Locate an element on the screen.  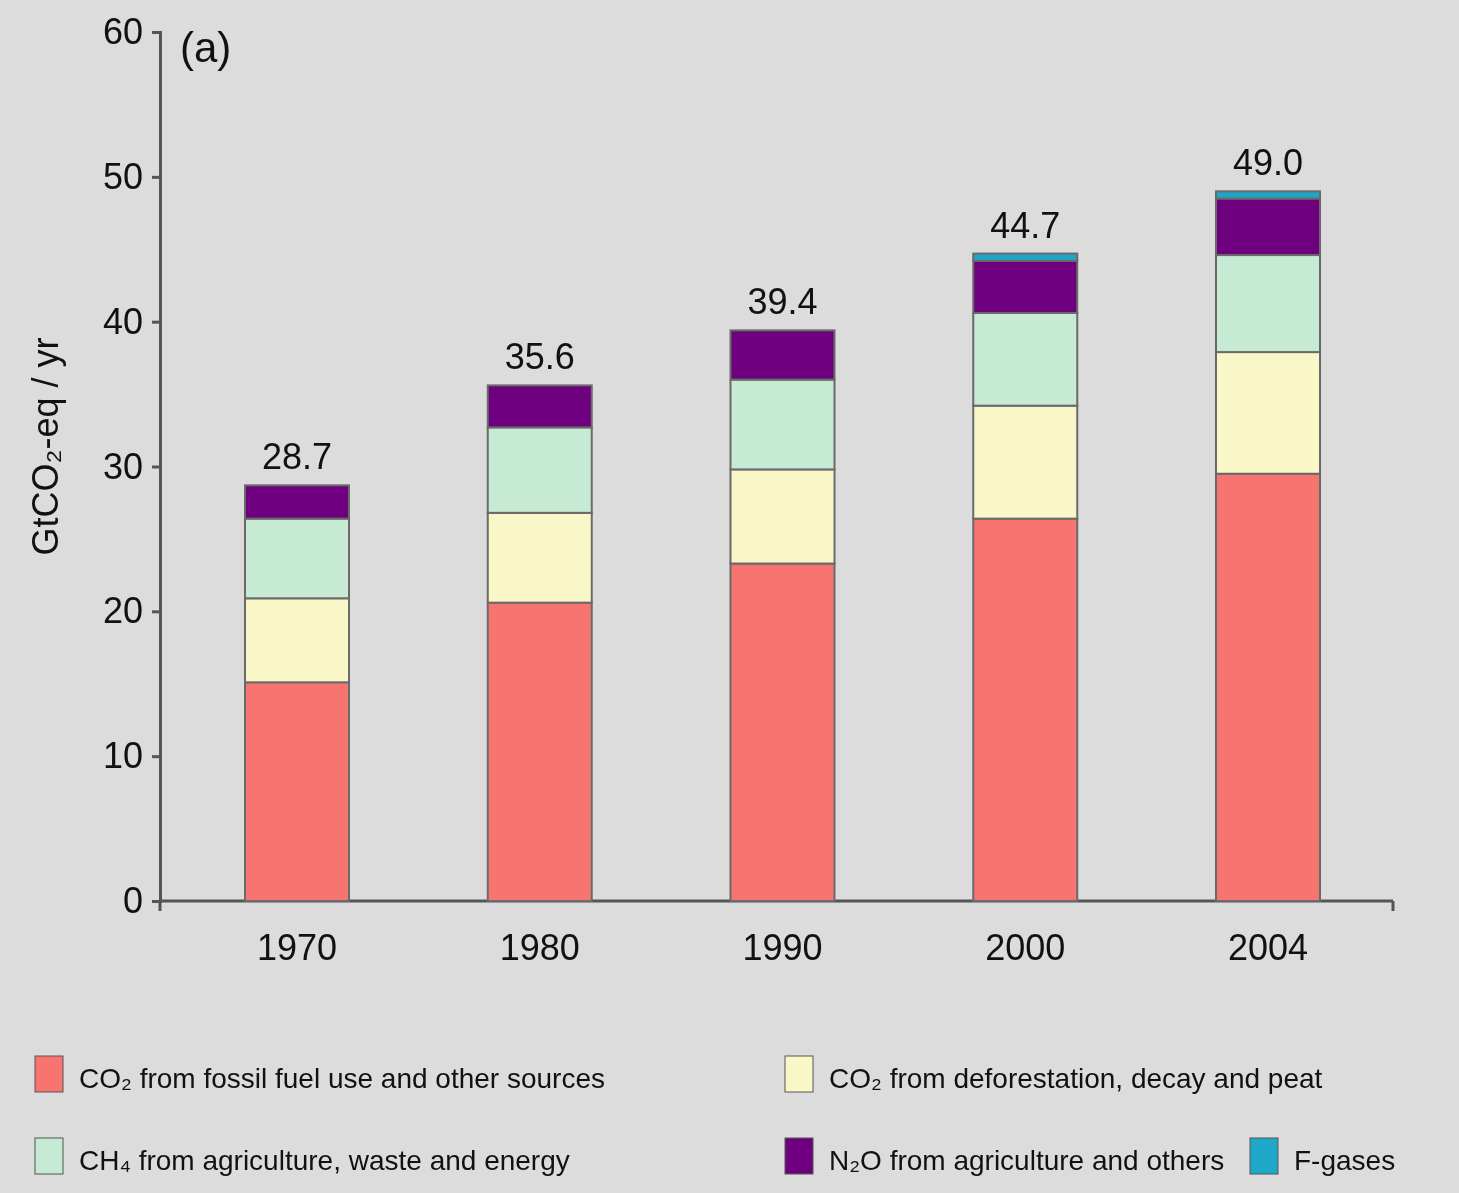
y-tick-label: 10 is located at coordinates (122, 756).